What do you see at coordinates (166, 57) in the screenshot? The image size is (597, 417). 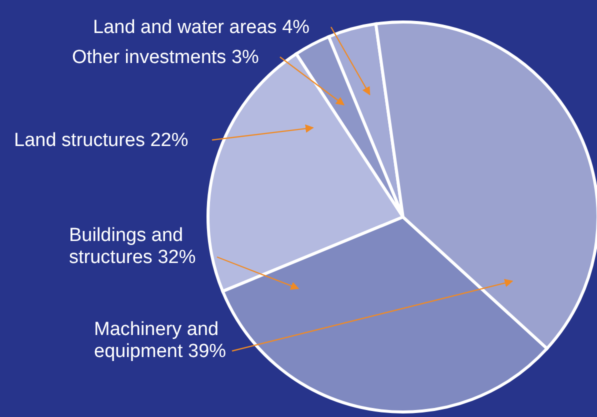 I see `slice-label: Other investments 3%` at bounding box center [166, 57].